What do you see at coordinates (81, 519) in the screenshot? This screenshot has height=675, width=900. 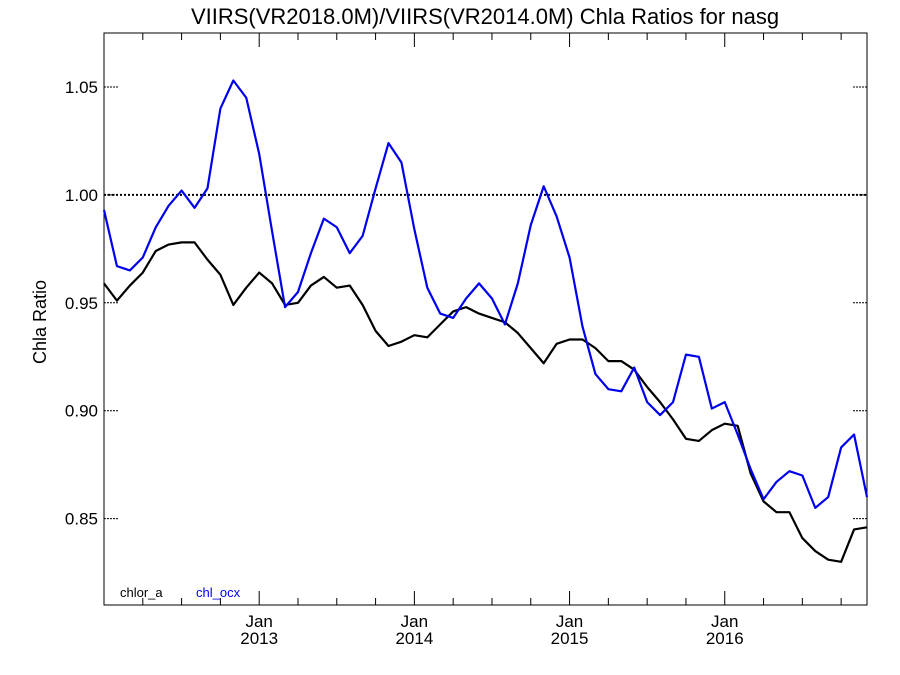 I see `y-tick-label: 0.85` at bounding box center [81, 519].